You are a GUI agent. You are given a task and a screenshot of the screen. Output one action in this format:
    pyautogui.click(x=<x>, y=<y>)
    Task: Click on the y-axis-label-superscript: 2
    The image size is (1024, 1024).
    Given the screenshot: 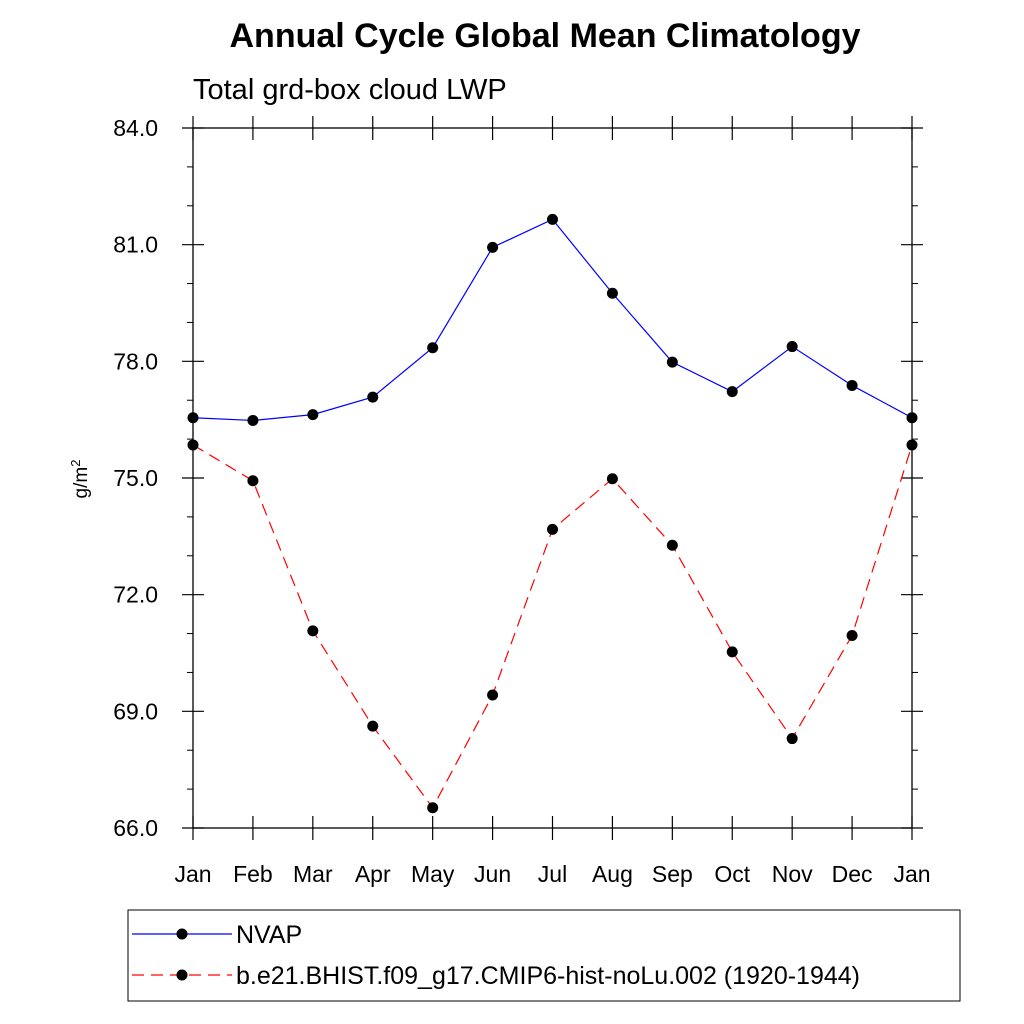 What is the action you would take?
    pyautogui.click(x=75, y=463)
    